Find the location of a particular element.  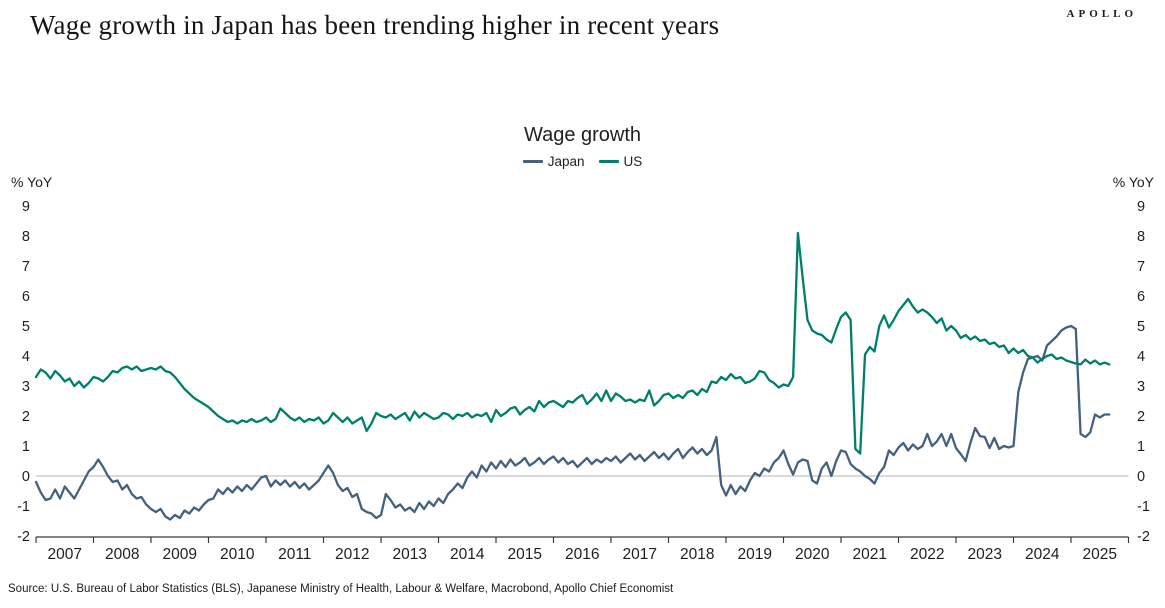

x-tick-label: 2021 is located at coordinates (870, 554).